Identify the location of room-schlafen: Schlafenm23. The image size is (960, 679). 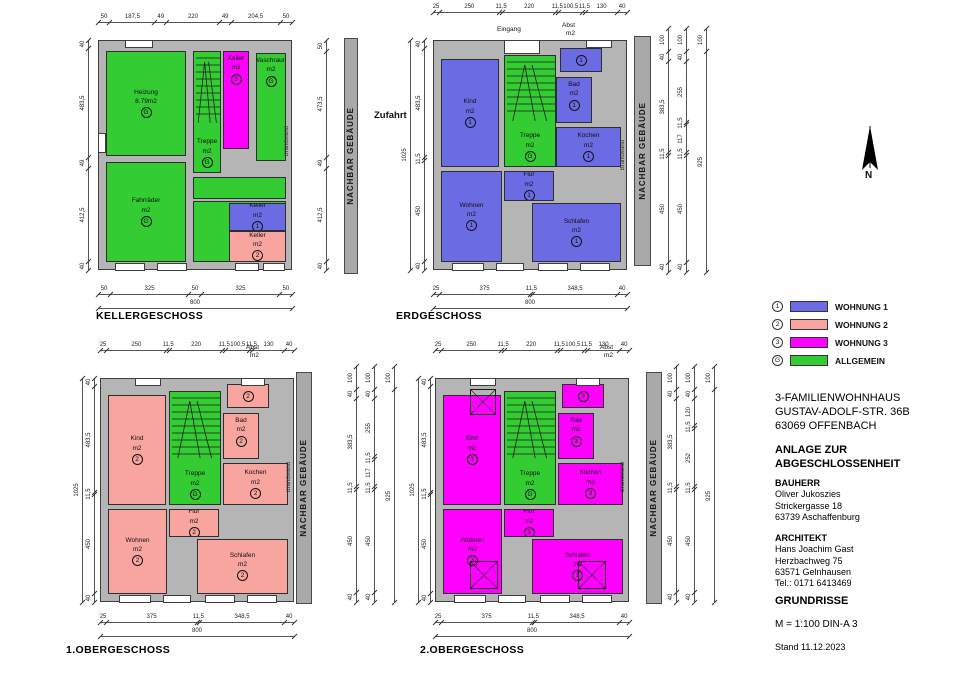
(577, 566).